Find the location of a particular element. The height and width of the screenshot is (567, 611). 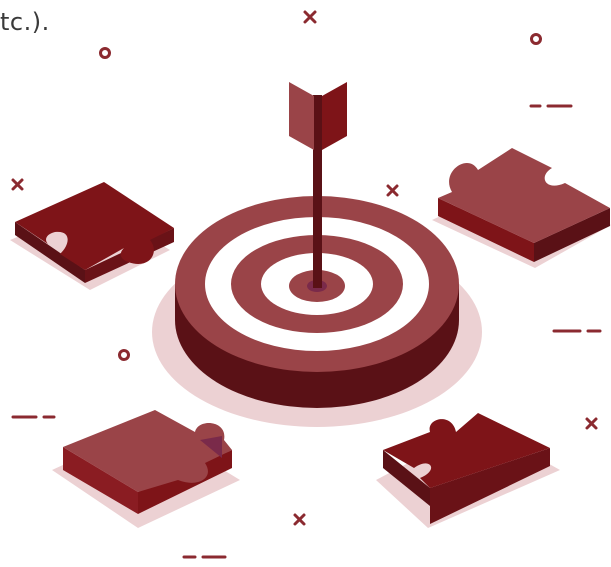

partial-caption-text: tc.). is located at coordinates (25, 22).